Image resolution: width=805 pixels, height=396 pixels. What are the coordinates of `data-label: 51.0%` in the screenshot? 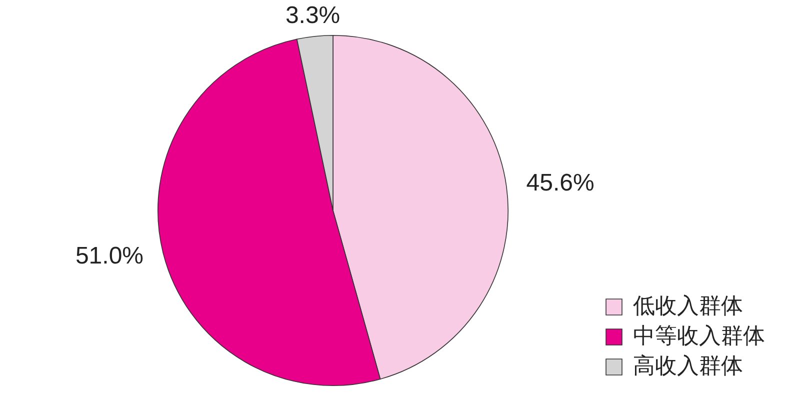 It's located at (109, 256).